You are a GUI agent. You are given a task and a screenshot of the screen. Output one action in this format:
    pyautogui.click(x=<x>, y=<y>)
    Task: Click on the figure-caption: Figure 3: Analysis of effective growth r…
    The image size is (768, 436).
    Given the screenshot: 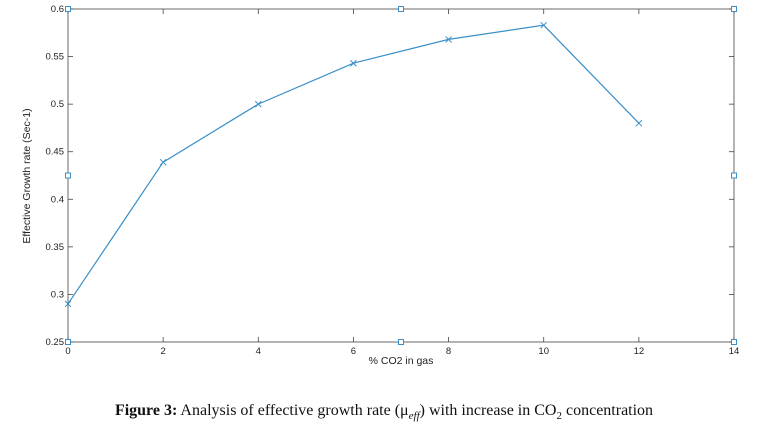 What is the action you would take?
    pyautogui.click(x=384, y=412)
    